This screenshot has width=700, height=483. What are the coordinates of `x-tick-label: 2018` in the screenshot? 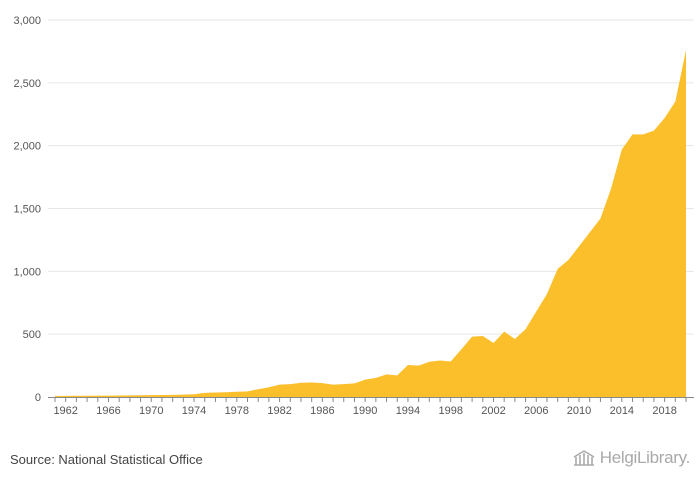 It's located at (664, 411).